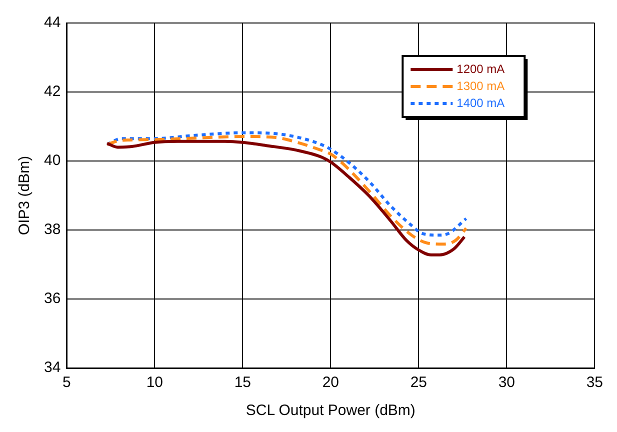 This screenshot has width=617, height=432. What do you see at coordinates (480, 69) in the screenshot?
I see `legend-label: 1200 mA` at bounding box center [480, 69].